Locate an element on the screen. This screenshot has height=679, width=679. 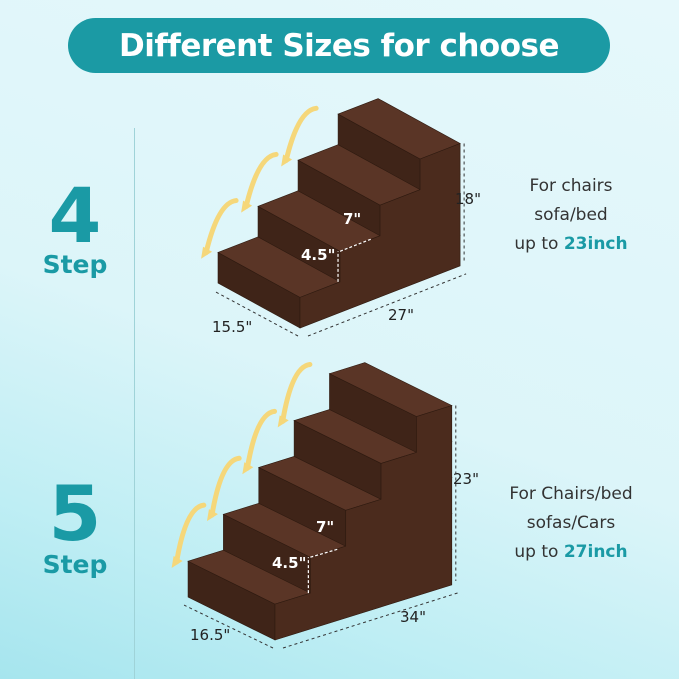
desc-line: sofas/Cars is located at coordinates (571, 523).